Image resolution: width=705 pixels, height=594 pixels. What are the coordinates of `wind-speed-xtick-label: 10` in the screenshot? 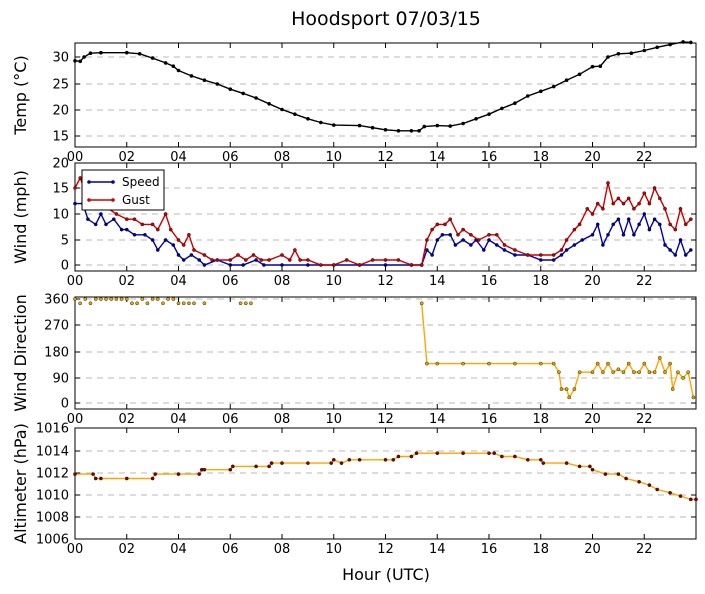 It's located at (333, 281).